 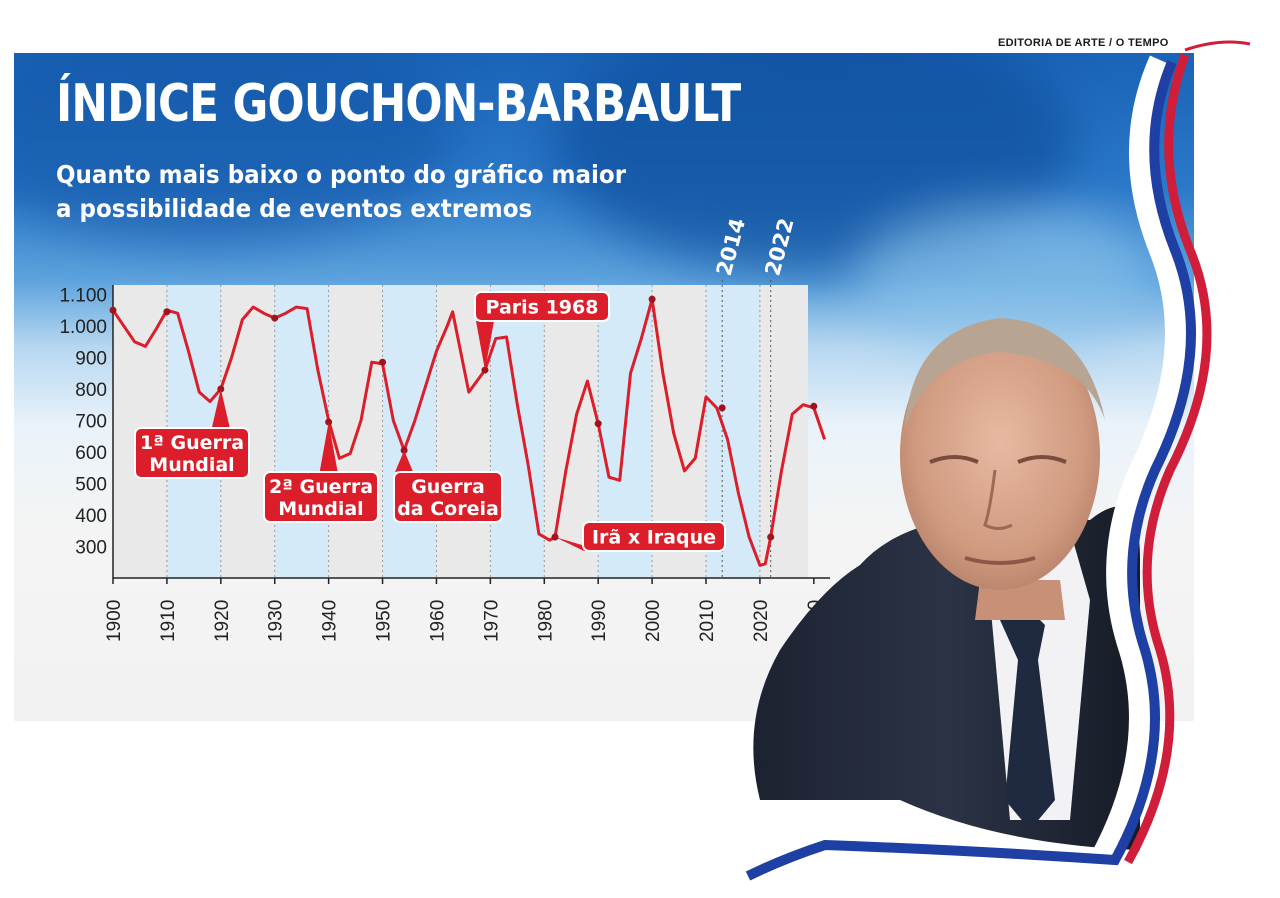 I want to click on y-tick-label: 300, so click(x=91, y=547).